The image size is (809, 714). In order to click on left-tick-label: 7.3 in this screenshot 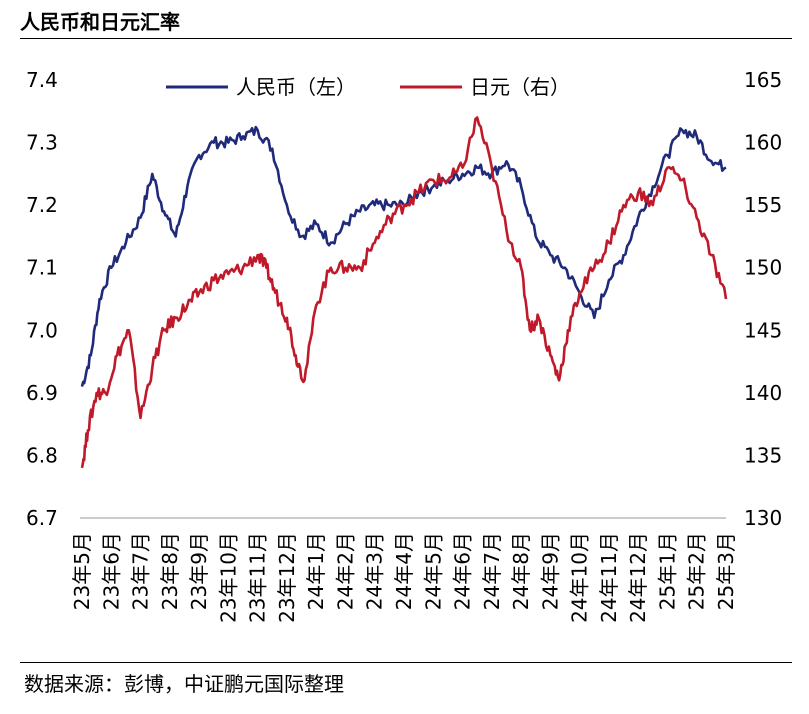, I will do `click(42, 143)`.